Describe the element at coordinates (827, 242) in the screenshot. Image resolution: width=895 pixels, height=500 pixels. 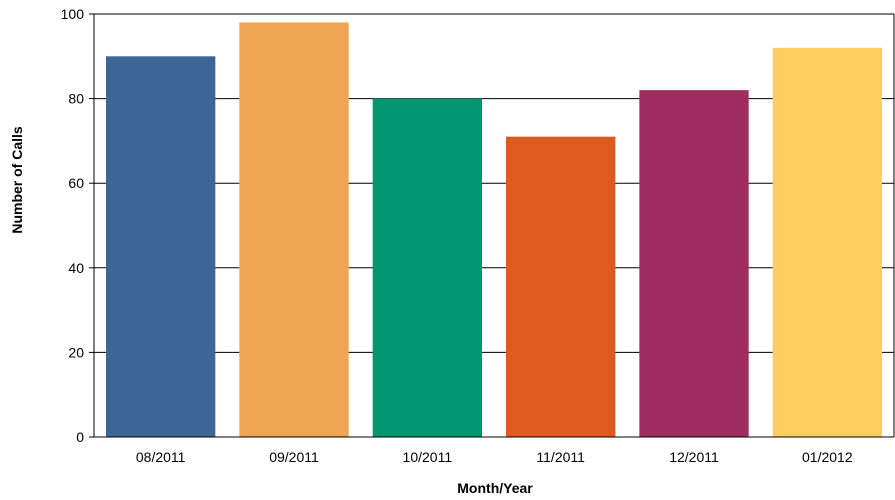
I see `bar-01-2012` at that location.